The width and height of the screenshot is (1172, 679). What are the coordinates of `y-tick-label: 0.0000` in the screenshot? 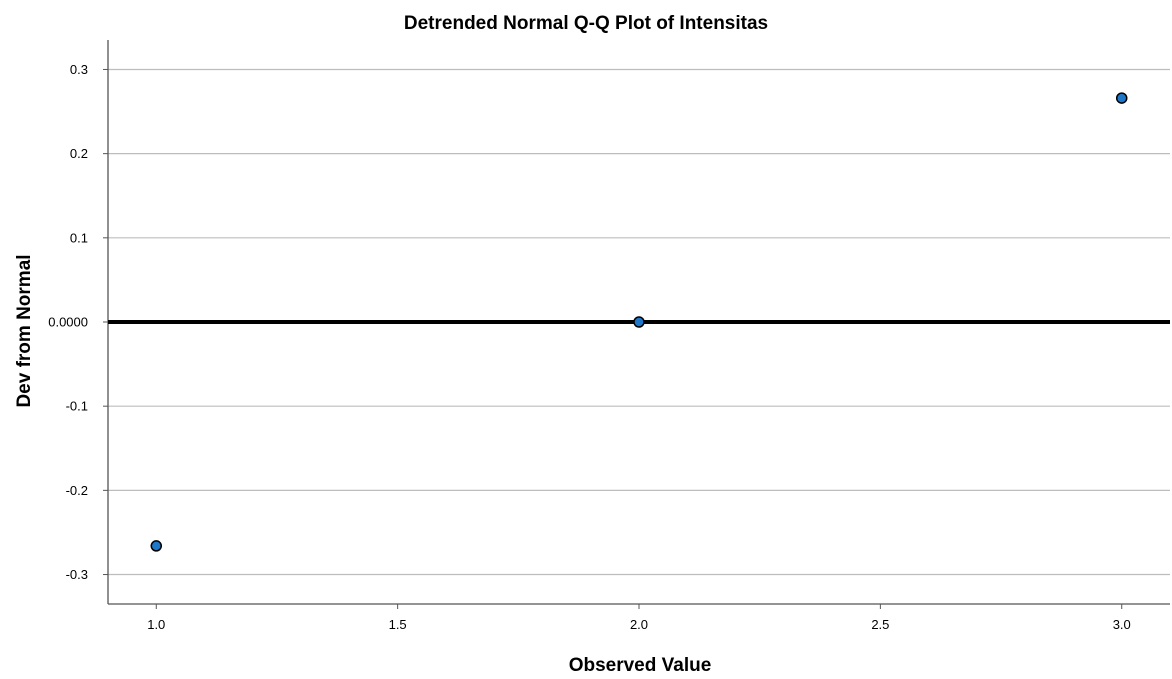 It's located at (68, 322).